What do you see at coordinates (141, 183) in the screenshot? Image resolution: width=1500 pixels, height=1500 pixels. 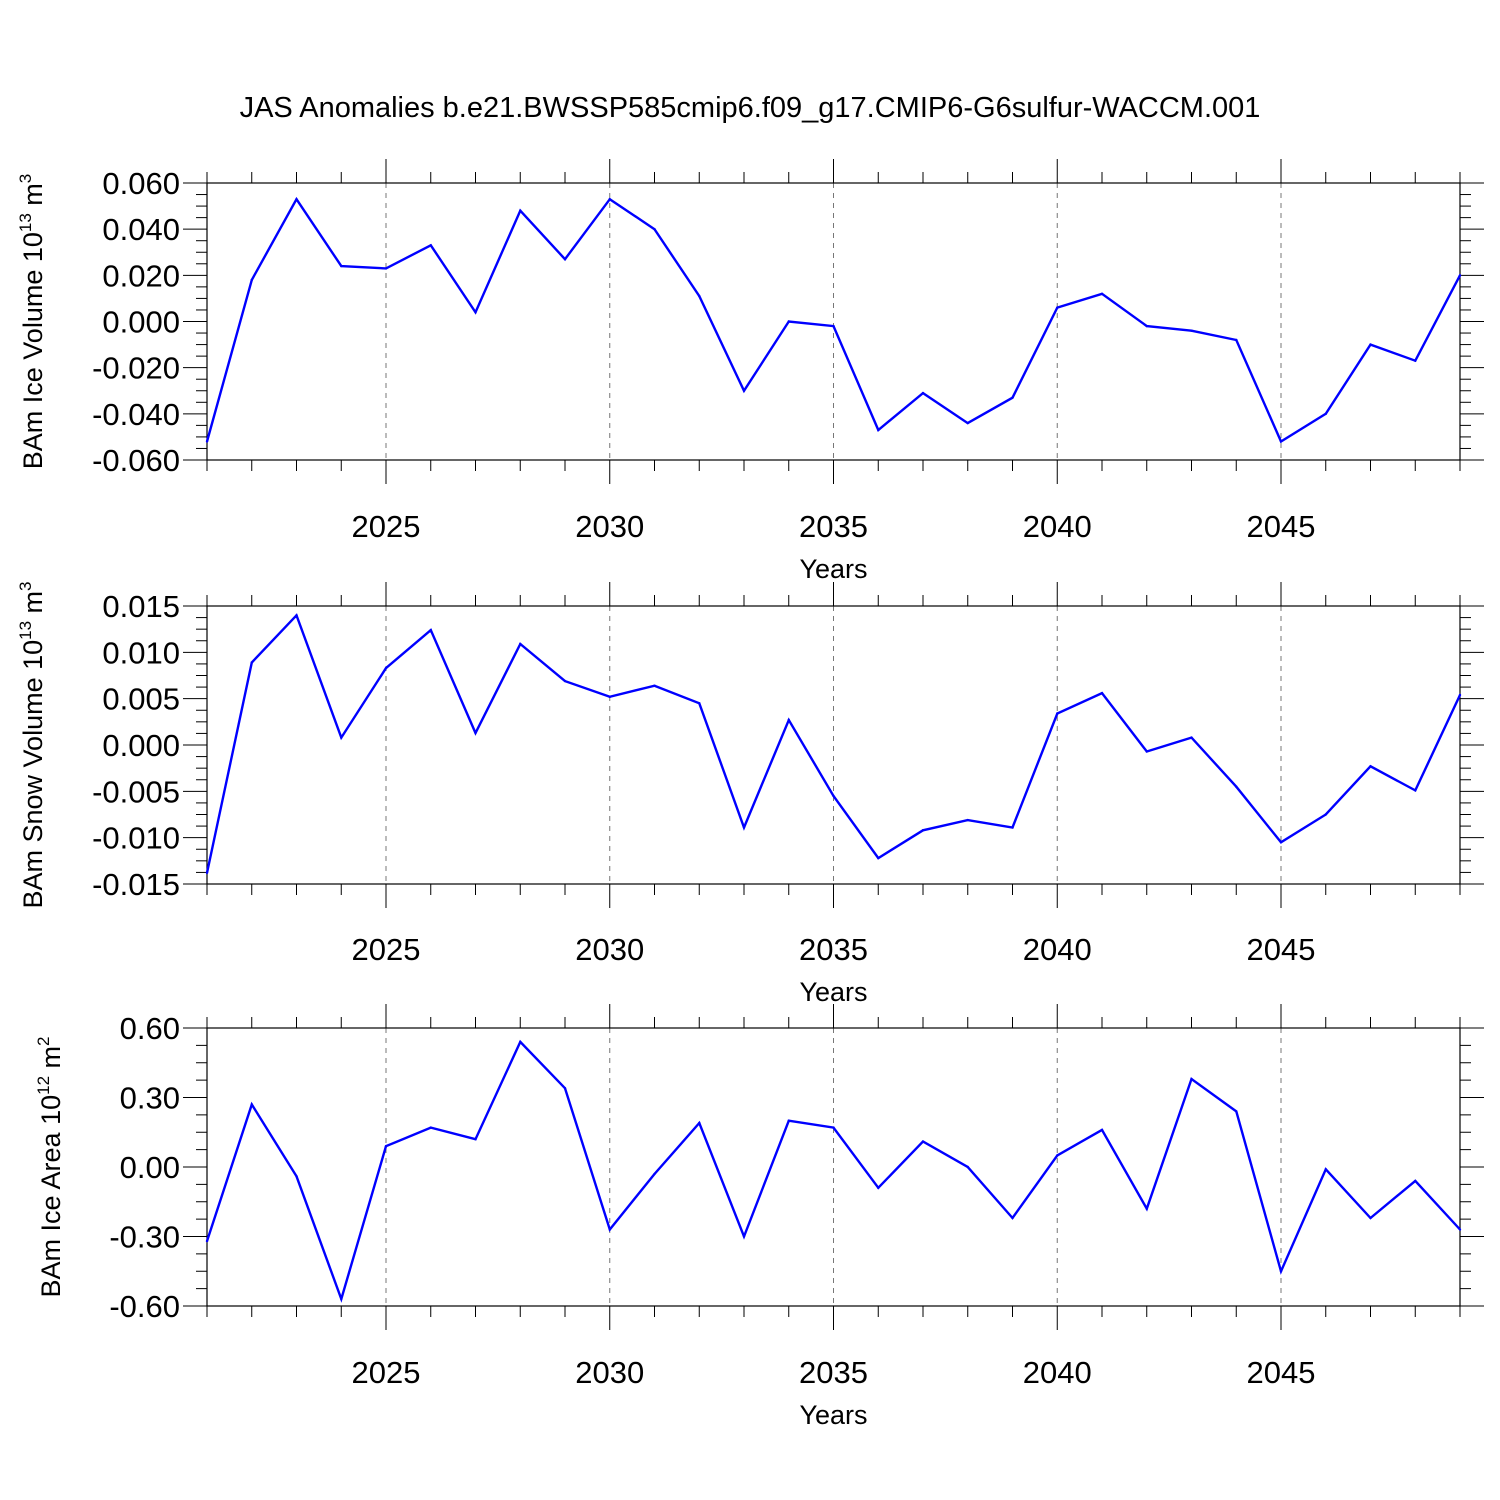 I see `y-tick-label: 0.060` at bounding box center [141, 183].